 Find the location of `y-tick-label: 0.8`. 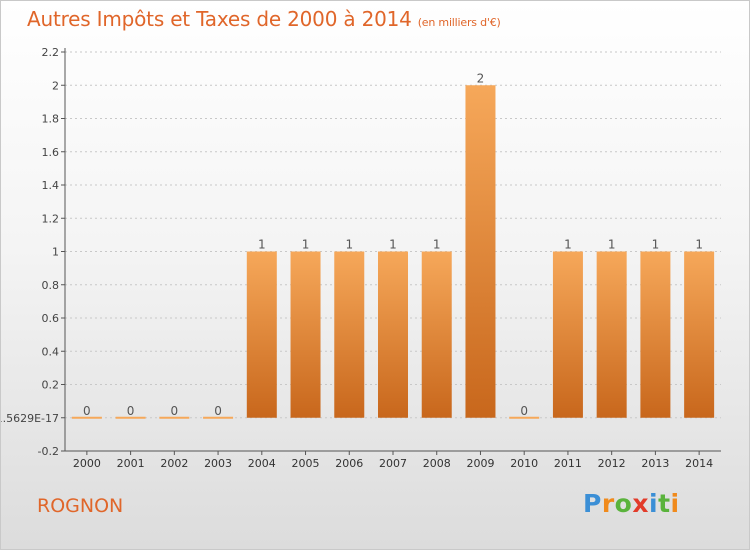

y-tick-label: 0.8 is located at coordinates (51, 285).